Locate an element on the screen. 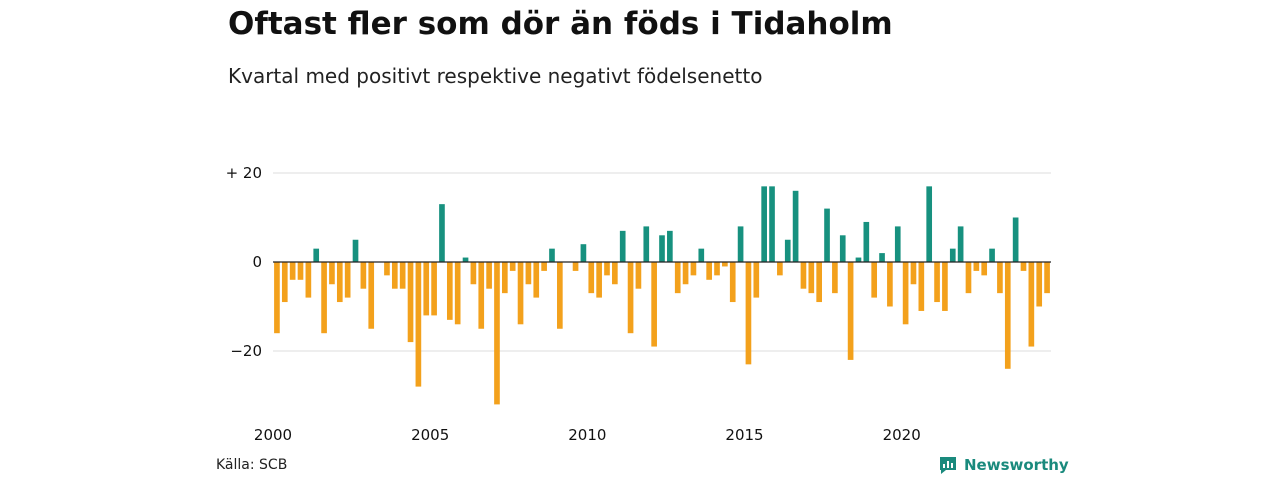 The height and width of the screenshot is (480, 1280). x-tick-label: 2010 is located at coordinates (587, 435).